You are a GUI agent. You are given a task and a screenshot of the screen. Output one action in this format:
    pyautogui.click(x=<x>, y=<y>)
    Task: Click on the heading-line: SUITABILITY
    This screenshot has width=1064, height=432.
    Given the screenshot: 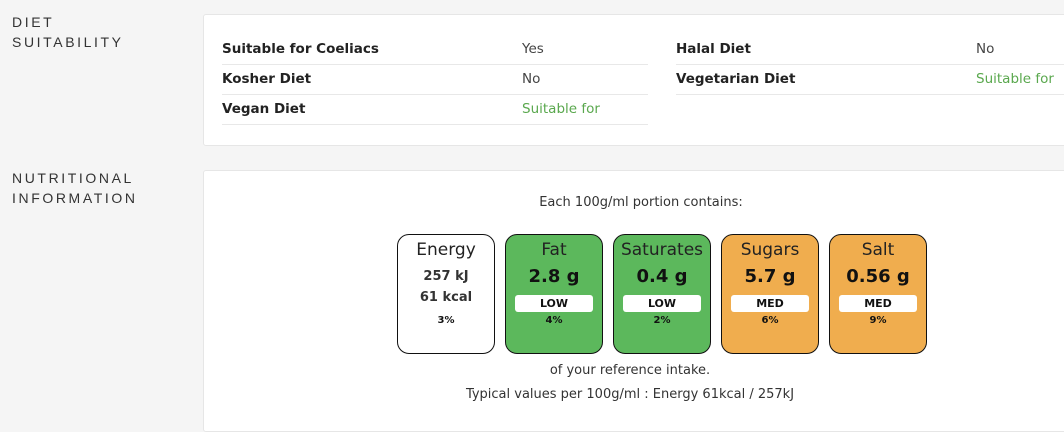 What is the action you would take?
    pyautogui.click(x=68, y=42)
    